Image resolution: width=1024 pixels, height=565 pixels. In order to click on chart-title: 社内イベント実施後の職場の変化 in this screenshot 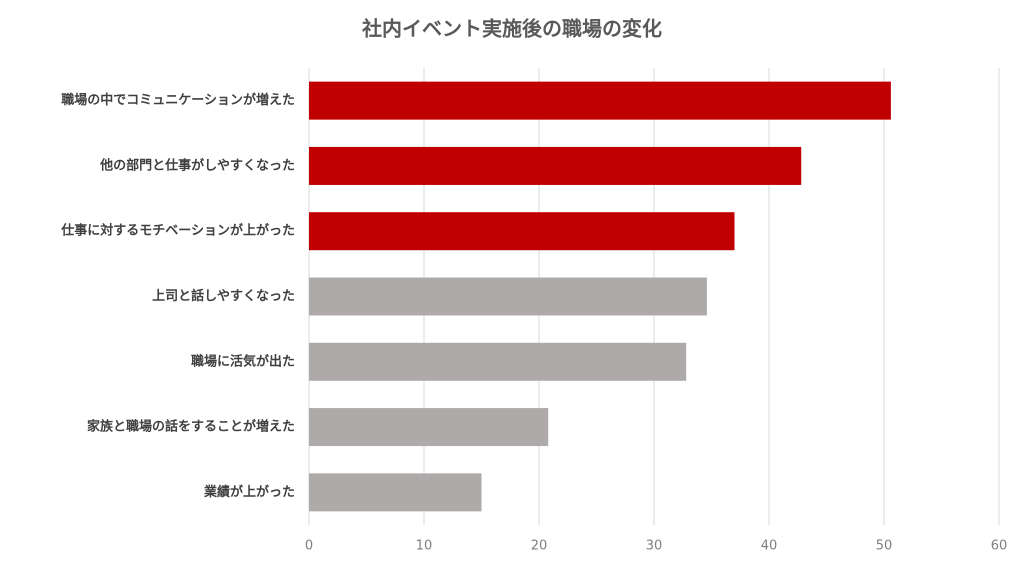, I will do `click(511, 29)`.